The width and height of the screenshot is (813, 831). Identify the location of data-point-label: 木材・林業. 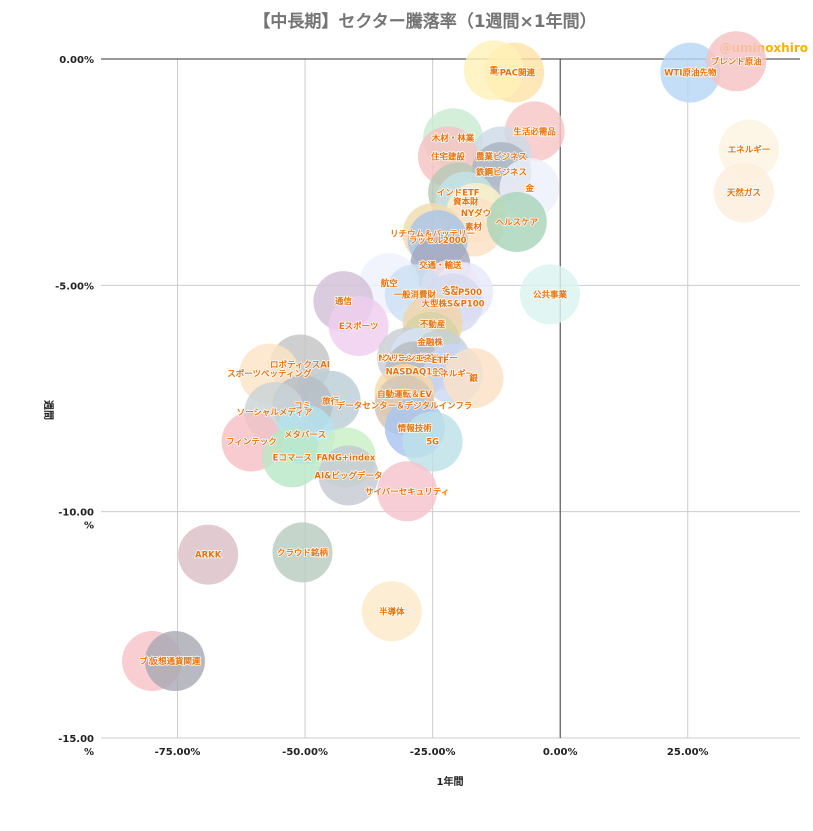
(453, 138).